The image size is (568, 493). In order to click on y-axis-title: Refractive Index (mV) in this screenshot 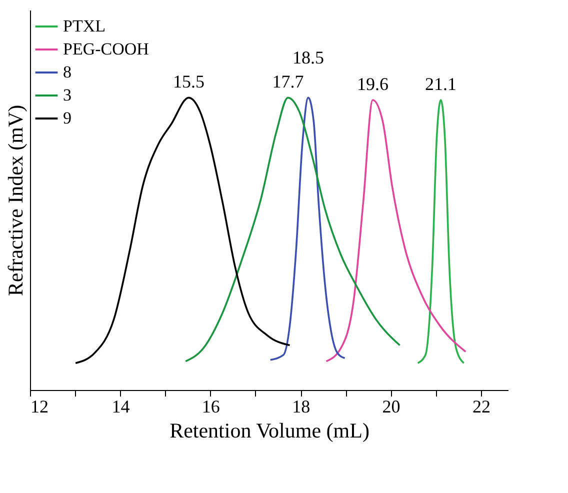, I will do `click(16, 200)`.